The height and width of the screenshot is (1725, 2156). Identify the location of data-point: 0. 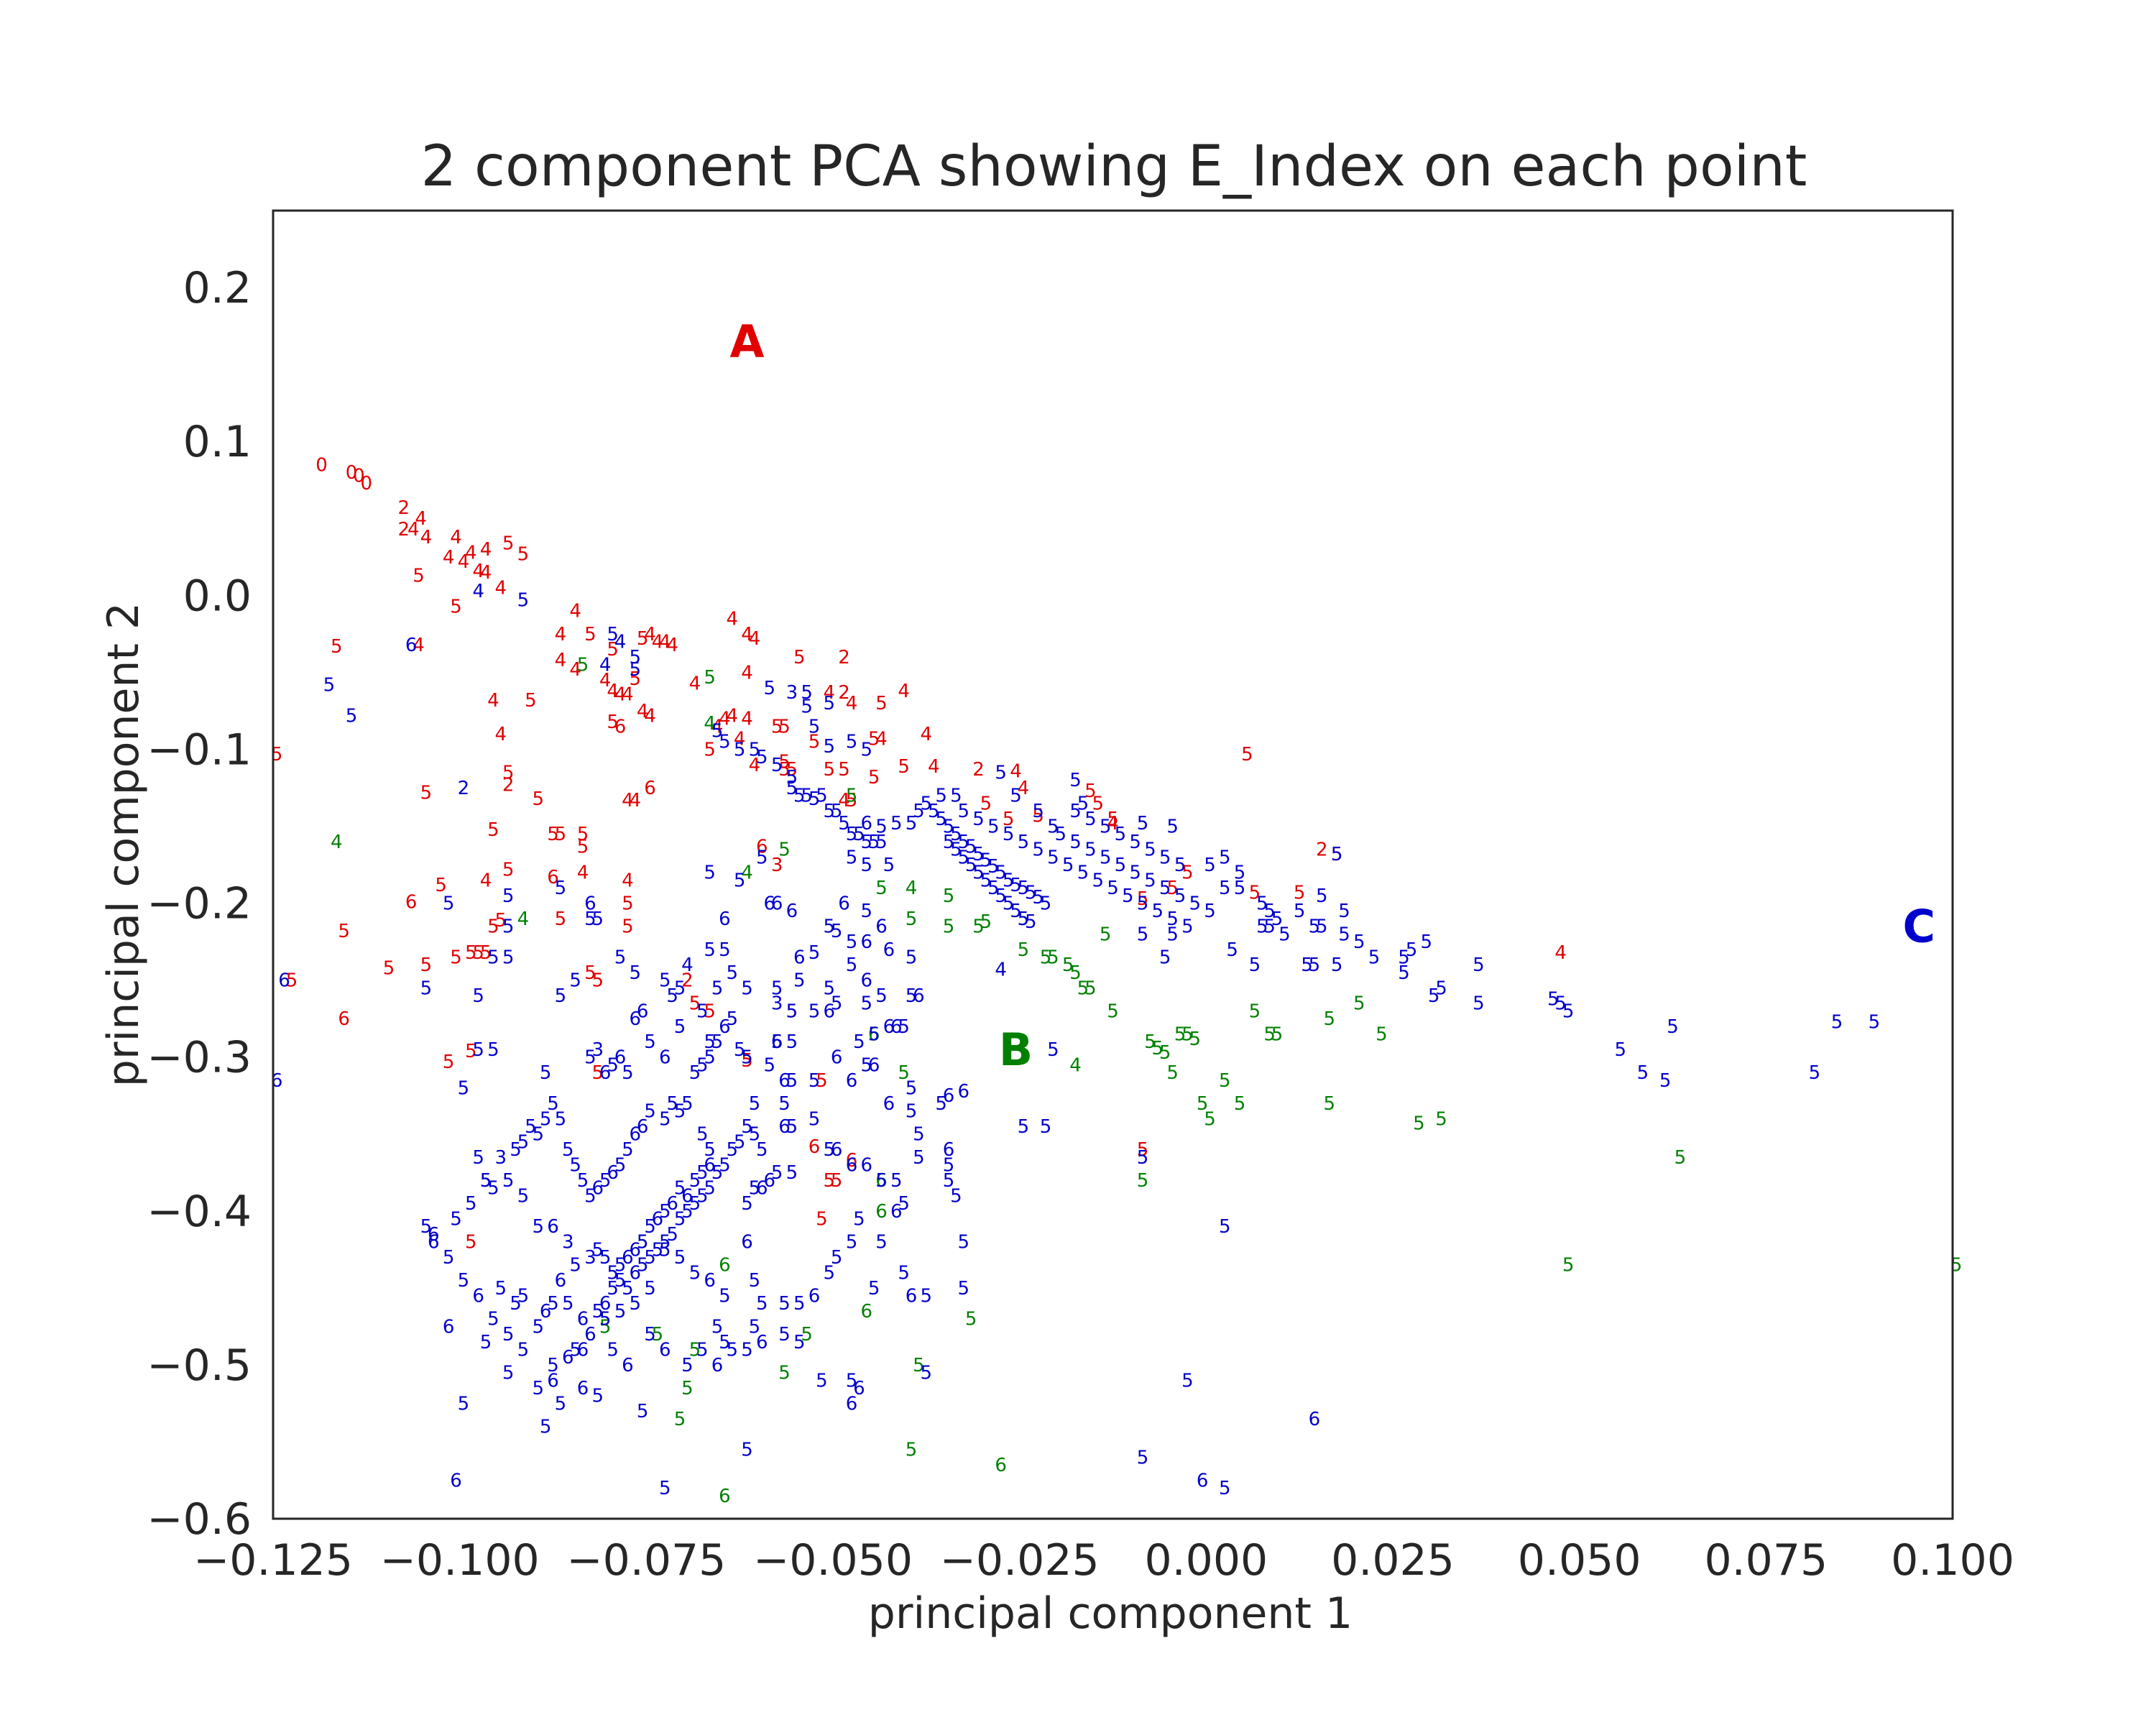
(352, 473).